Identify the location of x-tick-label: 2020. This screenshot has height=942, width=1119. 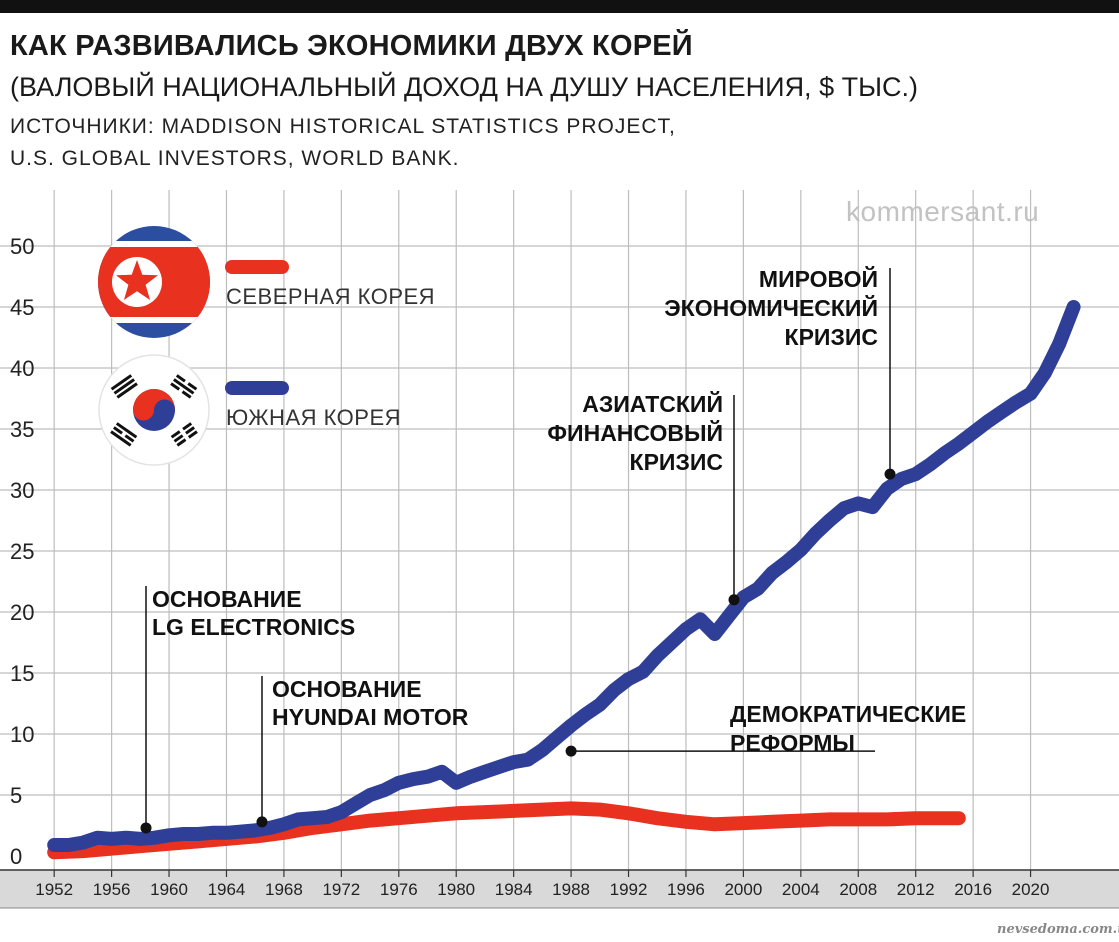
(1031, 889).